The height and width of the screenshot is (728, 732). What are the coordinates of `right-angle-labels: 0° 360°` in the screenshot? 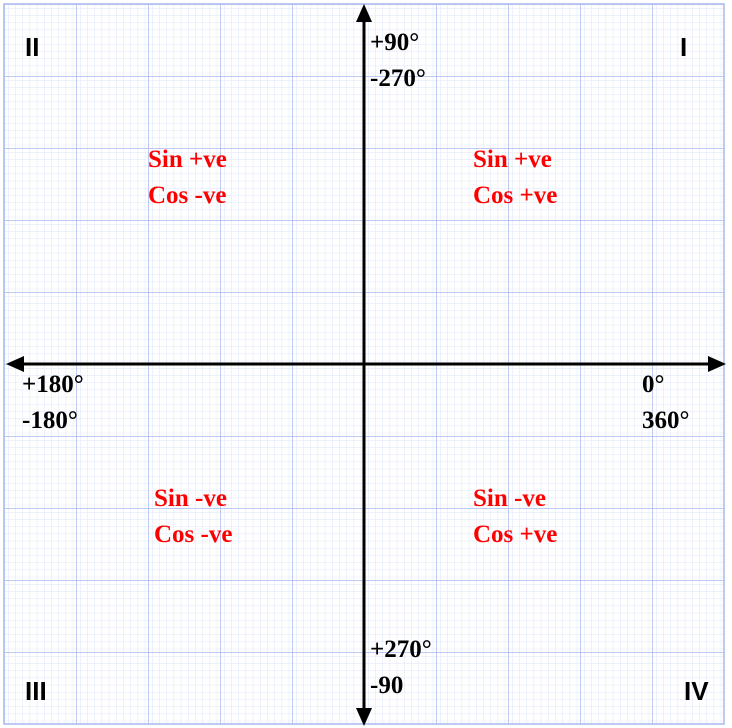 It's located at (666, 403).